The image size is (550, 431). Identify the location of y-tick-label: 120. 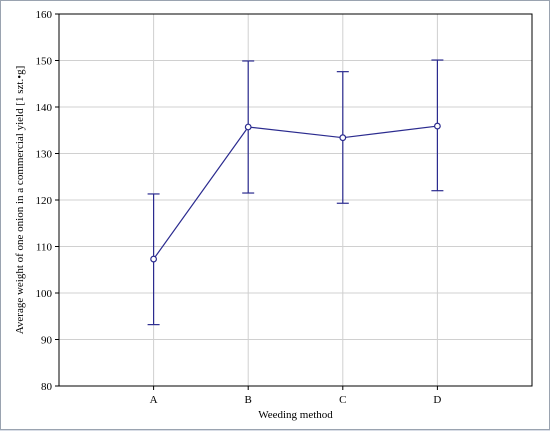
(44, 201).